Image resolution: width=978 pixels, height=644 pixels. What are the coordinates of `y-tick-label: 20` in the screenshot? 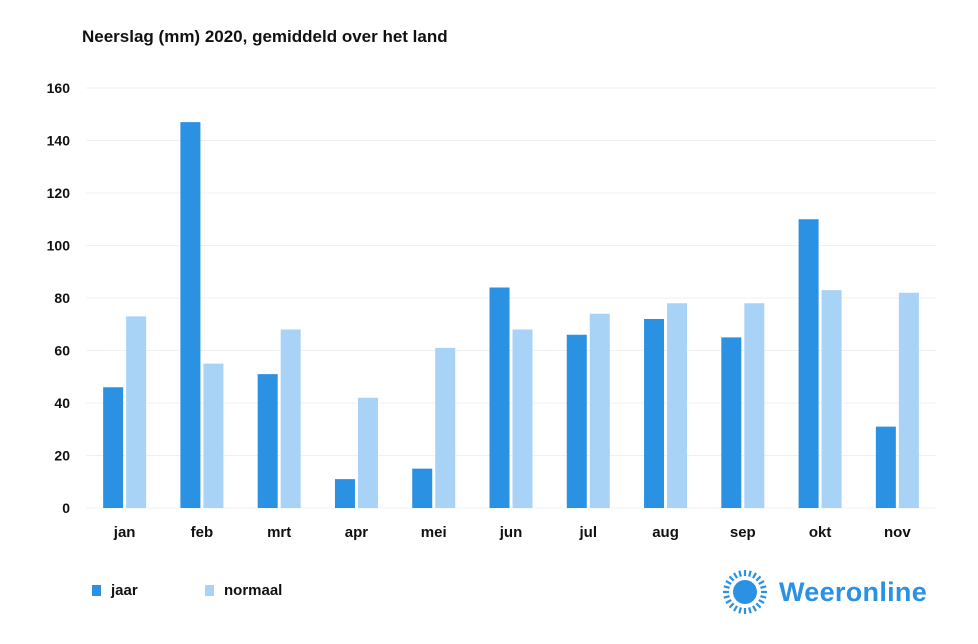 It's located at (62, 456).